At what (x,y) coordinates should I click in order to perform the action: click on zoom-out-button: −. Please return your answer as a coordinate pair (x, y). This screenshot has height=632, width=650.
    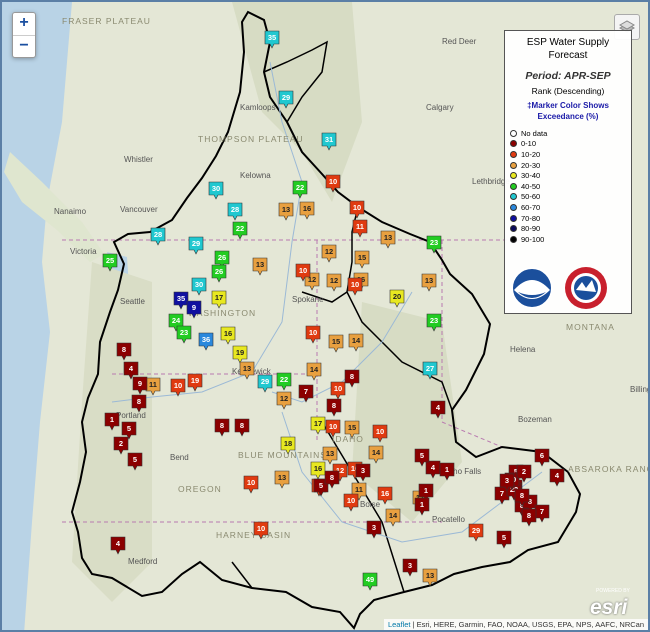
    Looking at the image, I should click on (24, 46).